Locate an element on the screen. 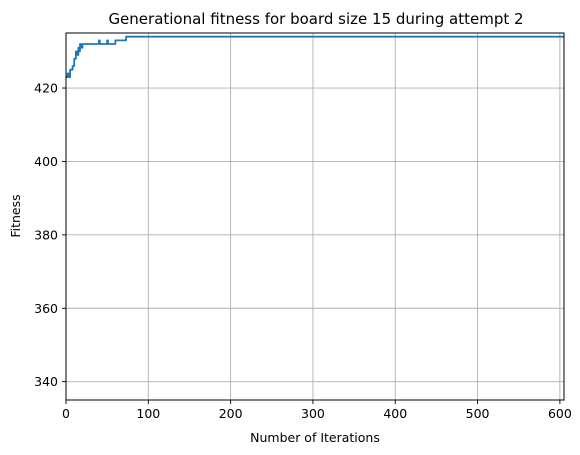  x-tick-label: 600 is located at coordinates (560, 413).